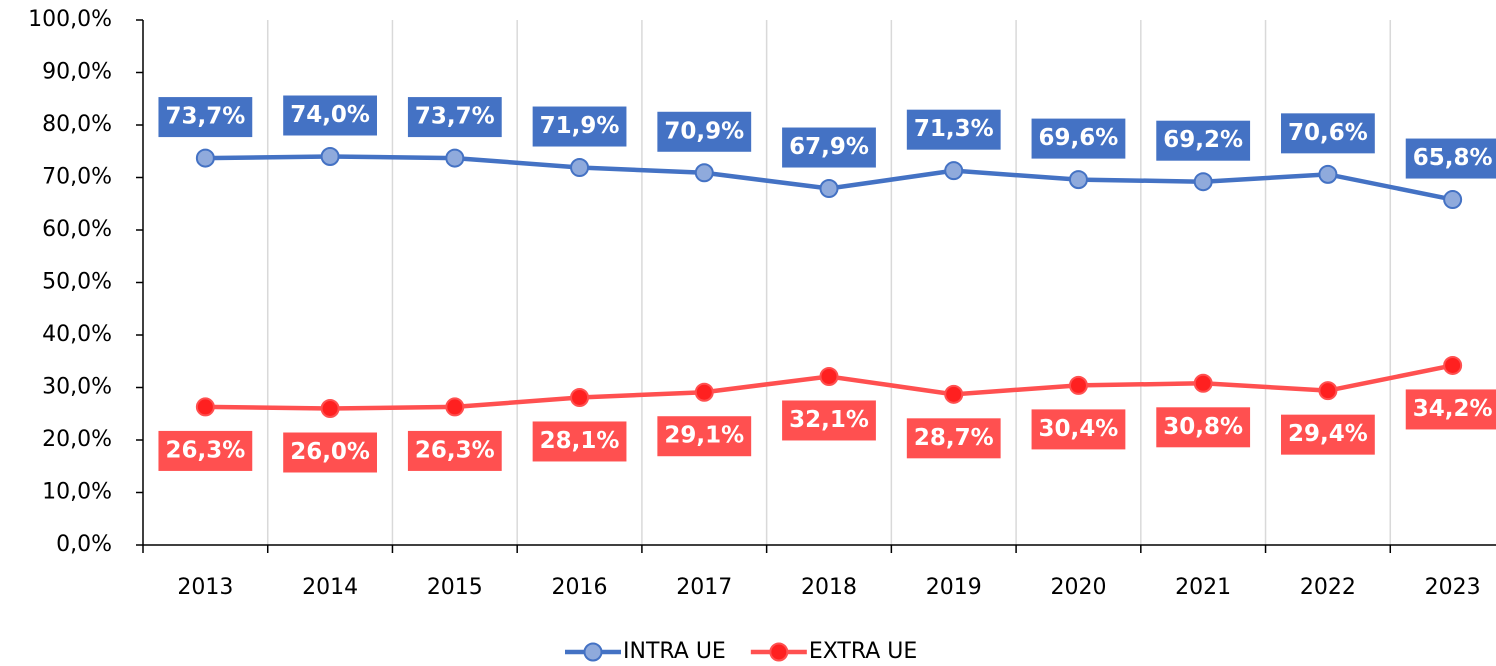 The height and width of the screenshot is (666, 1496). Describe the element at coordinates (77, 387) in the screenshot. I see `y-tick-label: 30,0%` at that location.